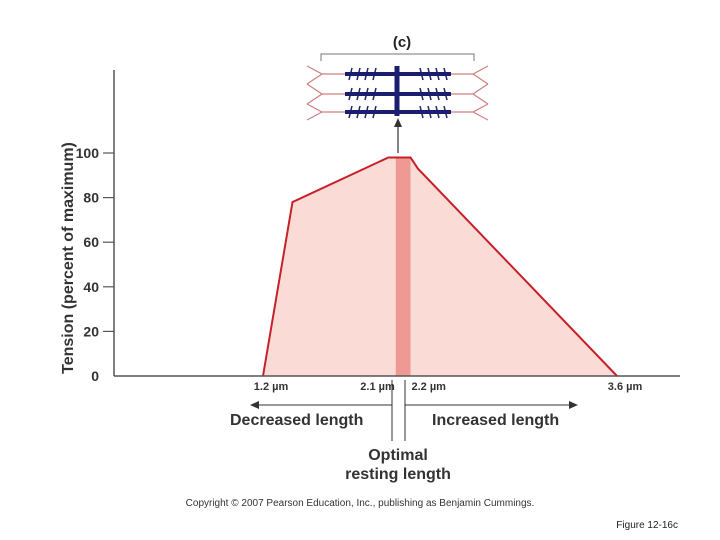  Describe the element at coordinates (495, 420) in the screenshot. I see `increased-length-label: Increased length` at that location.